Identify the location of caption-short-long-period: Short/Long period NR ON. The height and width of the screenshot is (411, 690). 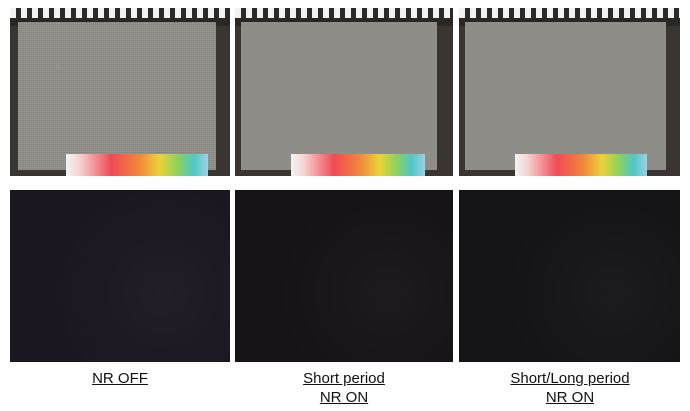
(570, 388).